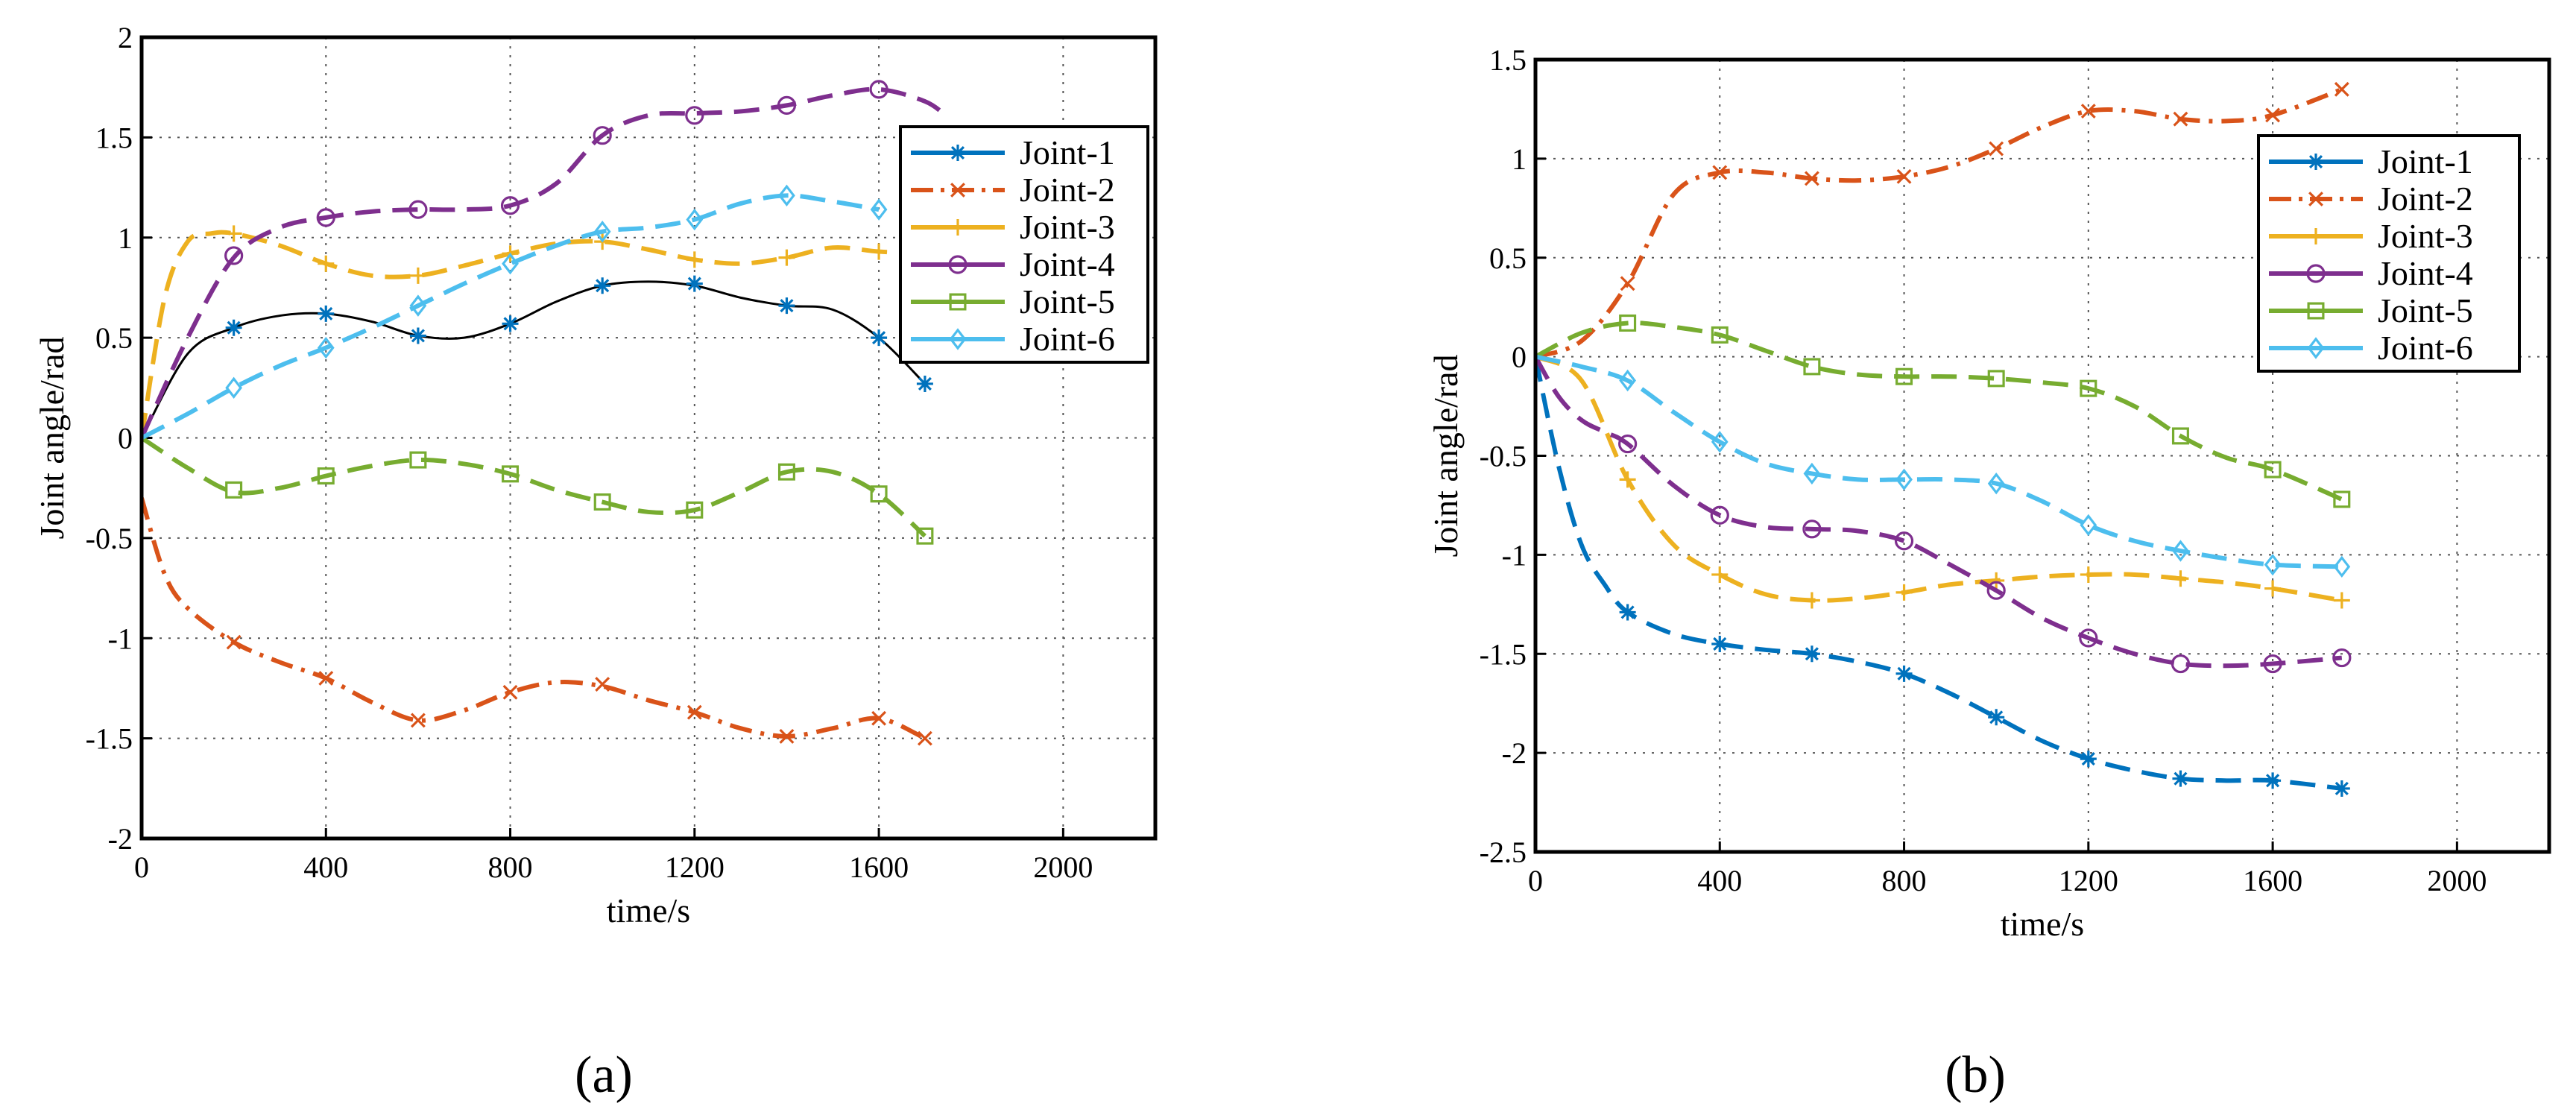 The image size is (2576, 1118). What do you see at coordinates (121, 638) in the screenshot?
I see `y-tick-label: -1` at bounding box center [121, 638].